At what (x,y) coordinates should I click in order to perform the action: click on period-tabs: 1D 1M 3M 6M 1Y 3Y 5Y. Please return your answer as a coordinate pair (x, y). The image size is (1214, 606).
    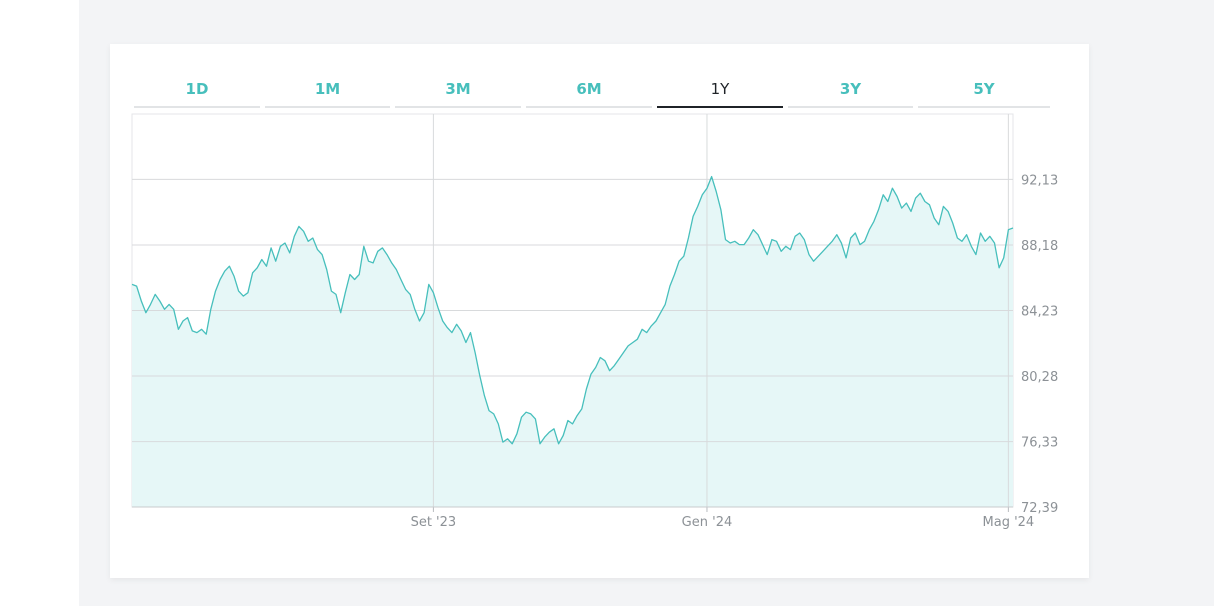
    Looking at the image, I should click on (592, 90).